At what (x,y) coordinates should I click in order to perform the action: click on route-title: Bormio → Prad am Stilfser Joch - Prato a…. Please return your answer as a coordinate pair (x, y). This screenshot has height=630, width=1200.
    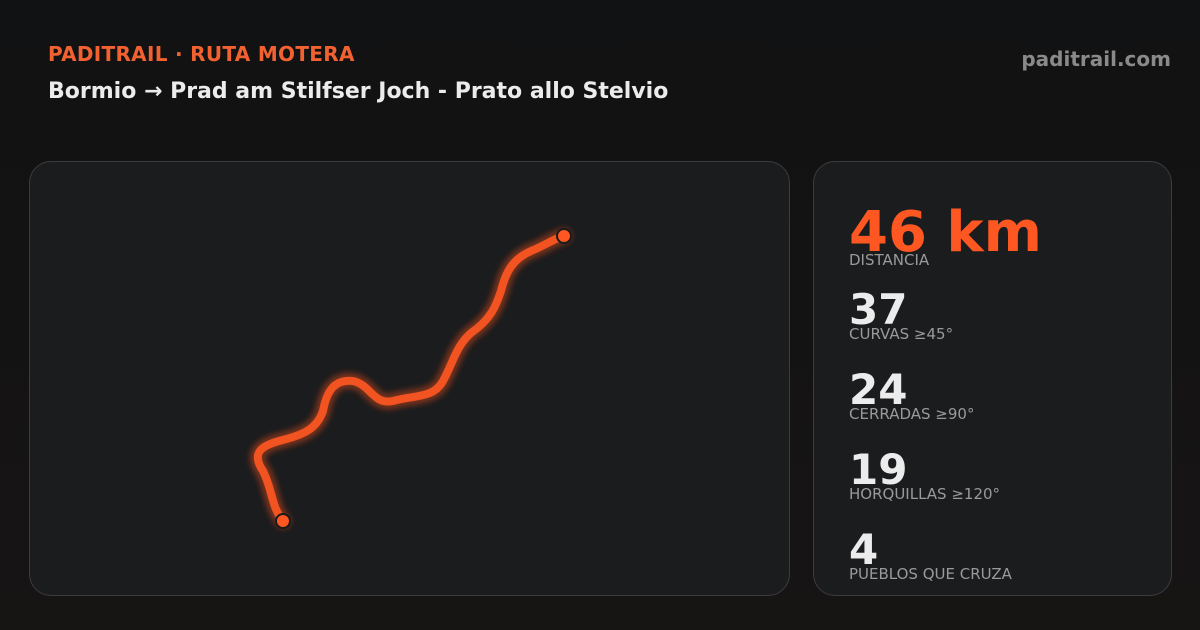
    Looking at the image, I should click on (358, 91).